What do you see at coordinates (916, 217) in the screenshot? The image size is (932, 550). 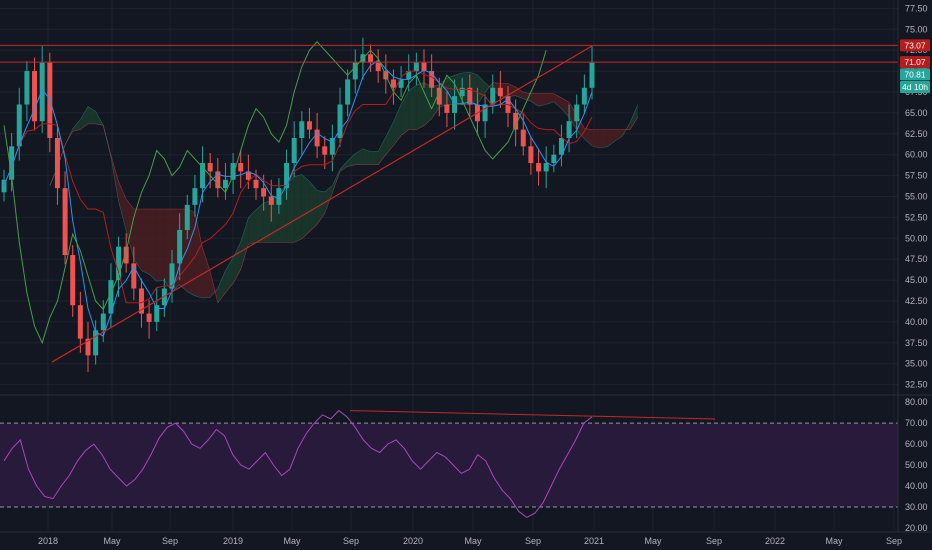 I see `y-tick-label: 52.50` at bounding box center [916, 217].